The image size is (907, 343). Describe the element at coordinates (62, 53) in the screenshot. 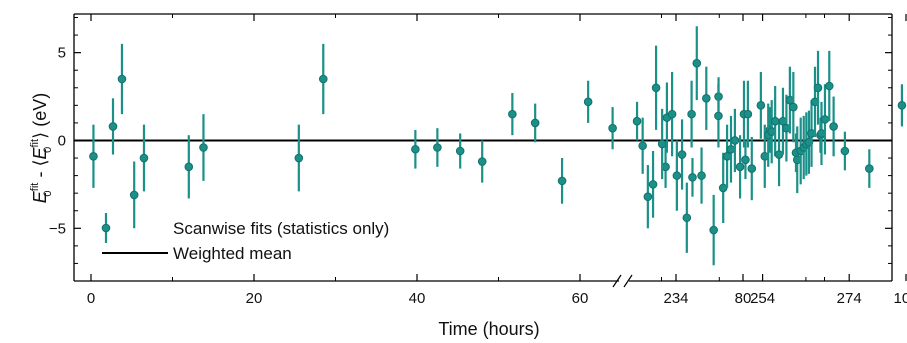

I see `y-tick-label: 5` at that location.